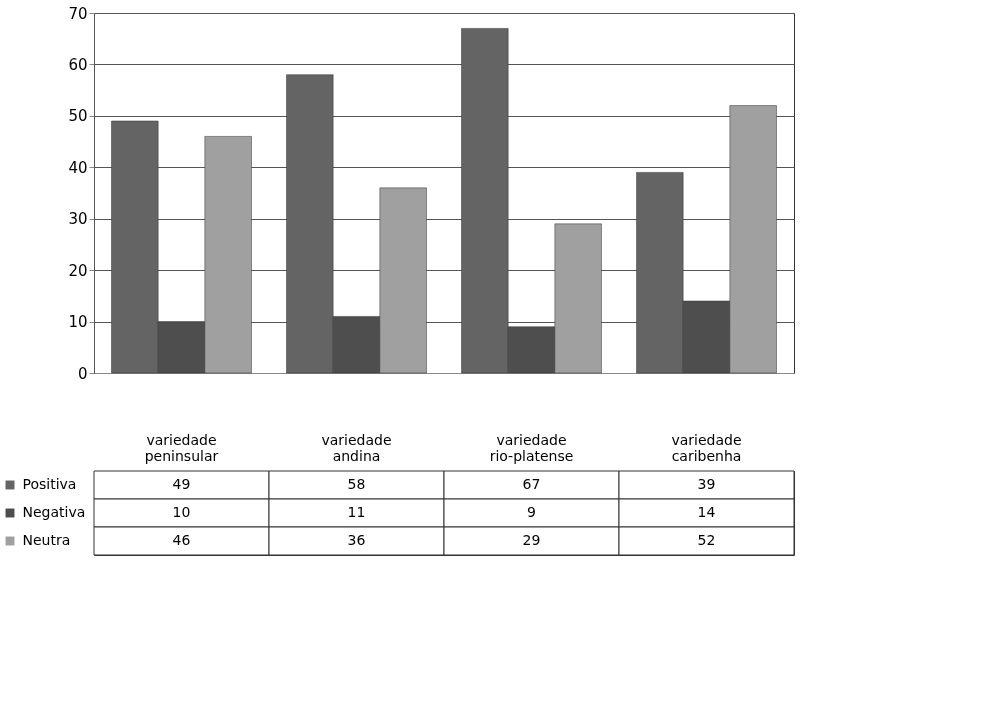 This screenshot has height=706, width=1008. What do you see at coordinates (181, 447) in the screenshot?
I see `x-tick-label: variedade peninsular` at bounding box center [181, 447].